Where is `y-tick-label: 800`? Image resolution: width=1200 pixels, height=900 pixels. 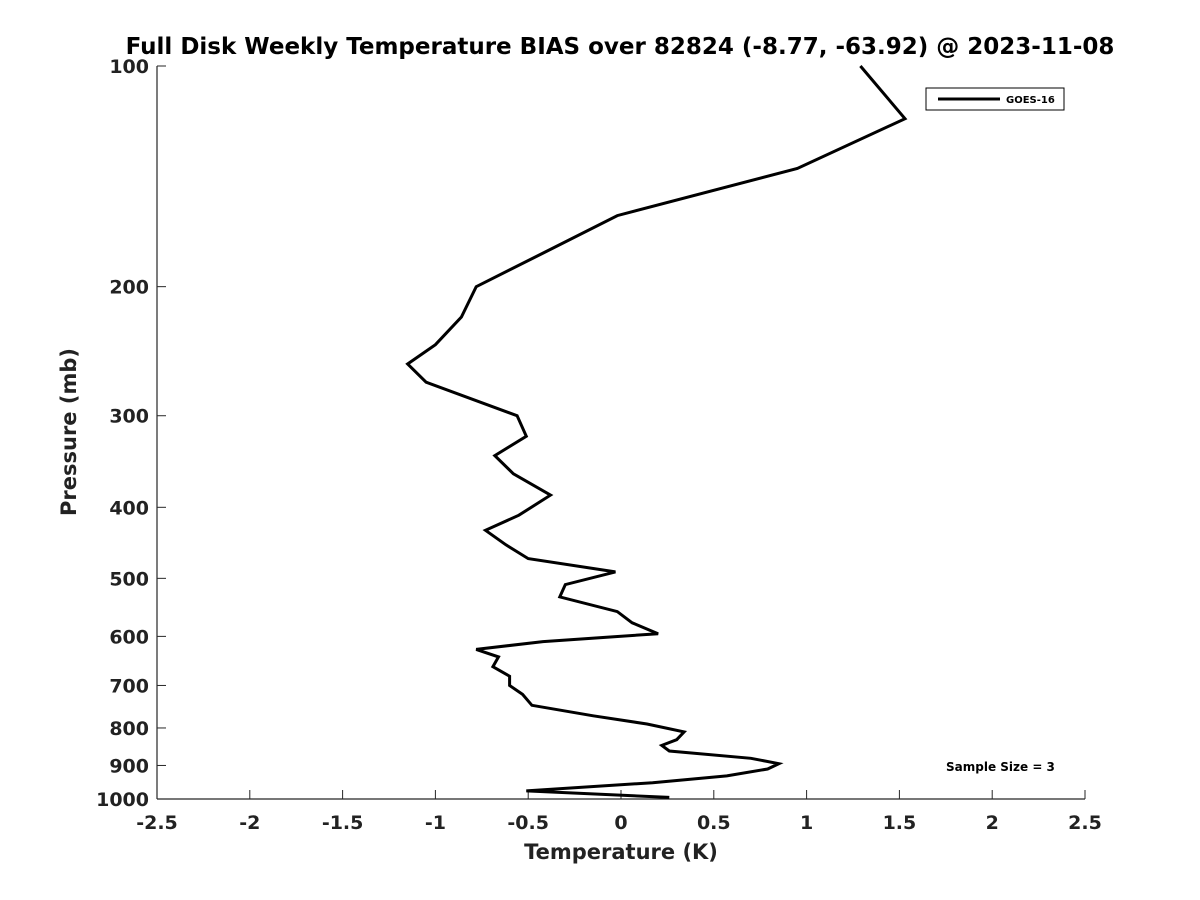
y-tick-label: 800 is located at coordinates (129, 729).